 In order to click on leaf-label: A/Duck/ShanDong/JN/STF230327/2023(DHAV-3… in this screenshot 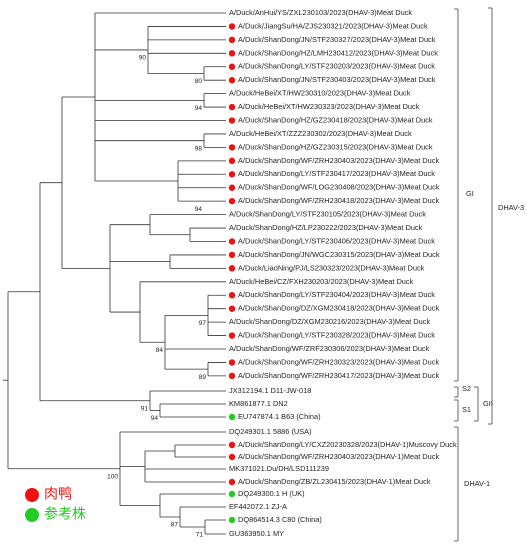, I will do `click(337, 39)`.